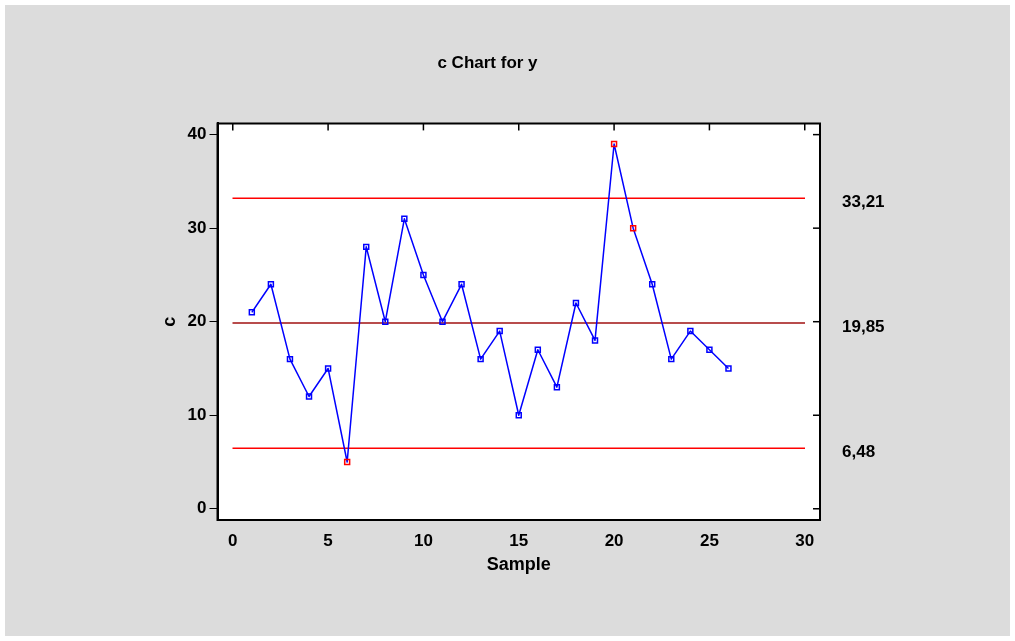  Describe the element at coordinates (863, 326) in the screenshot. I see `ref-line-label: 19,85` at that location.